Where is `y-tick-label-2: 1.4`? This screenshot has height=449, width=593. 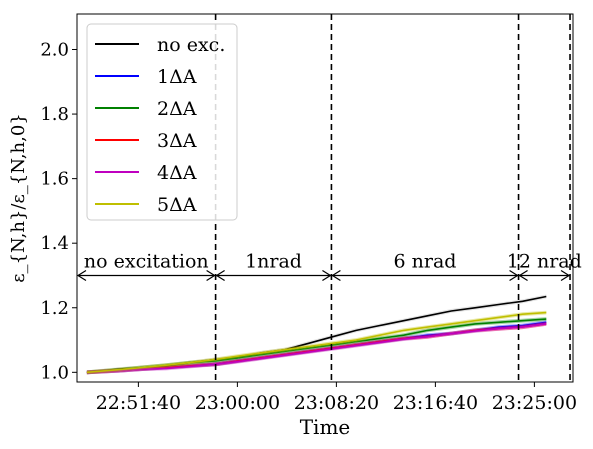 y-tick-label-2: 1.4 is located at coordinates (54, 243).